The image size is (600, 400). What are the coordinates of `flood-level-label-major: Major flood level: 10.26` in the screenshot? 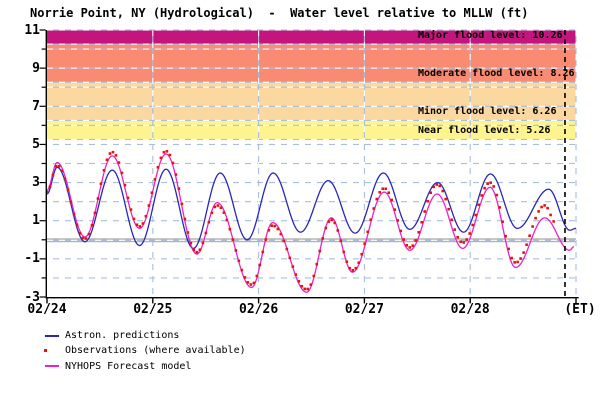 It's located at (490, 36).